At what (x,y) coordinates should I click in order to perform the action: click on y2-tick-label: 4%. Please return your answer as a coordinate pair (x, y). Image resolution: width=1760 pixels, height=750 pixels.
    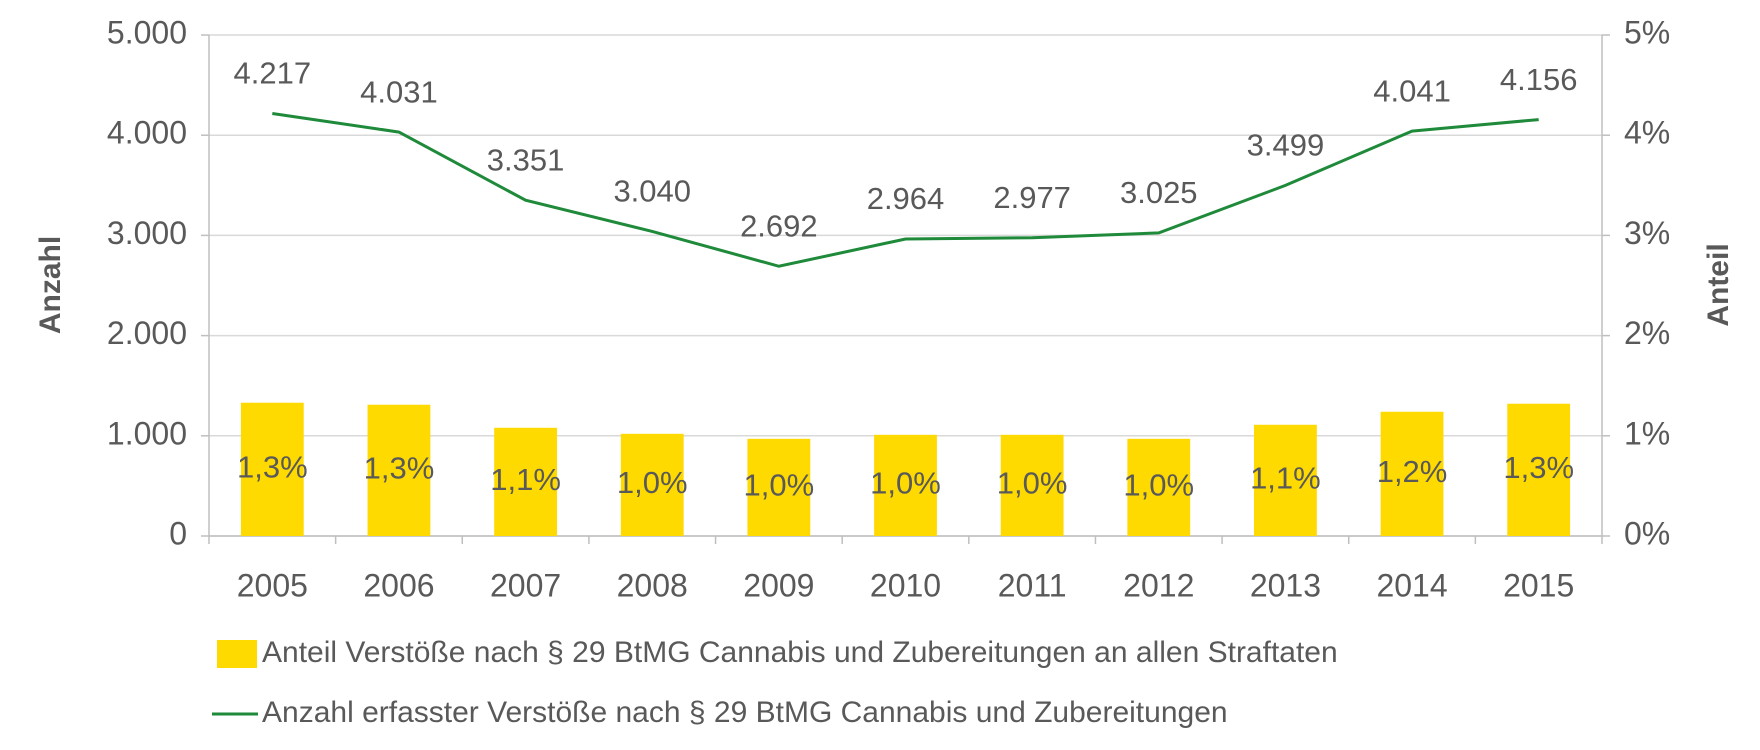
    Looking at the image, I should click on (1647, 133).